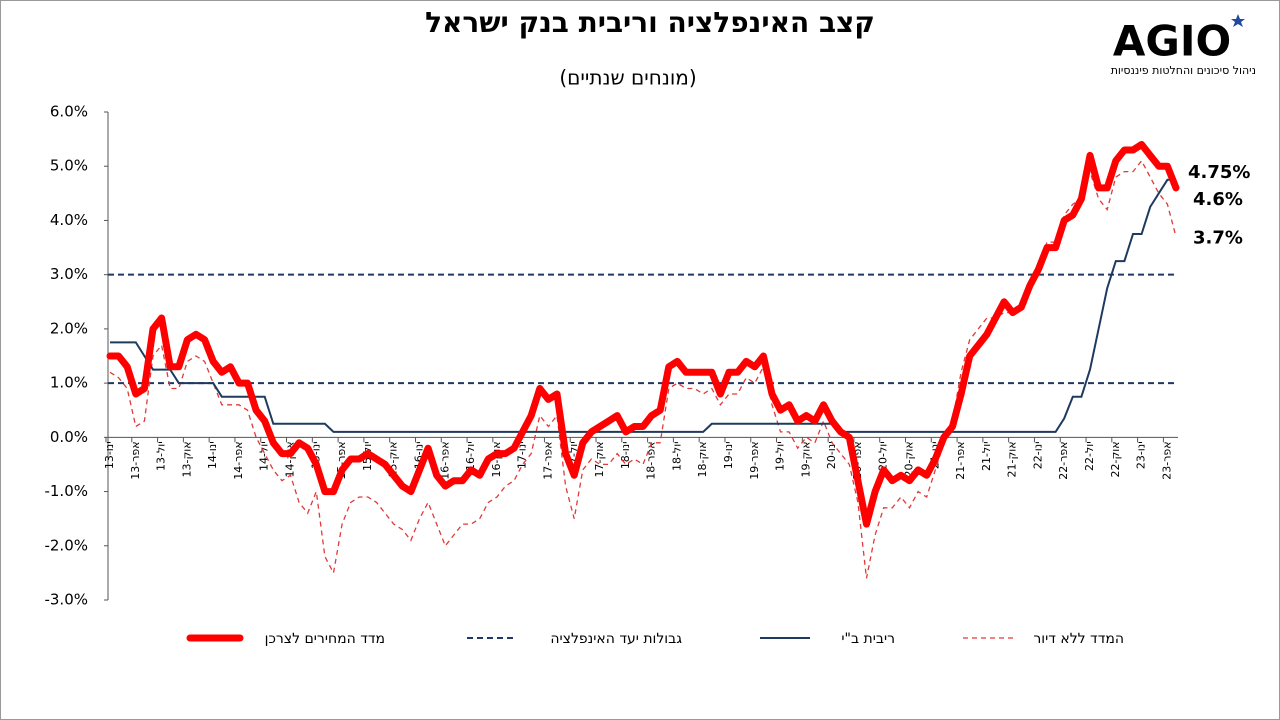  Describe the element at coordinates (1172, 41) in the screenshot. I see `logo-name: AGIO` at that location.